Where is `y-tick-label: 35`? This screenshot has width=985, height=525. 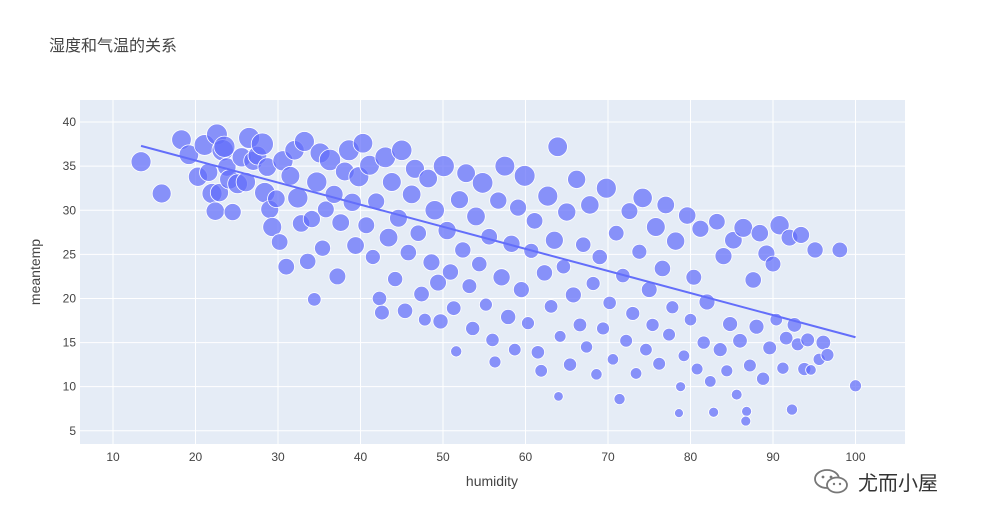
y-tick-label: 35 is located at coordinates (70, 166).